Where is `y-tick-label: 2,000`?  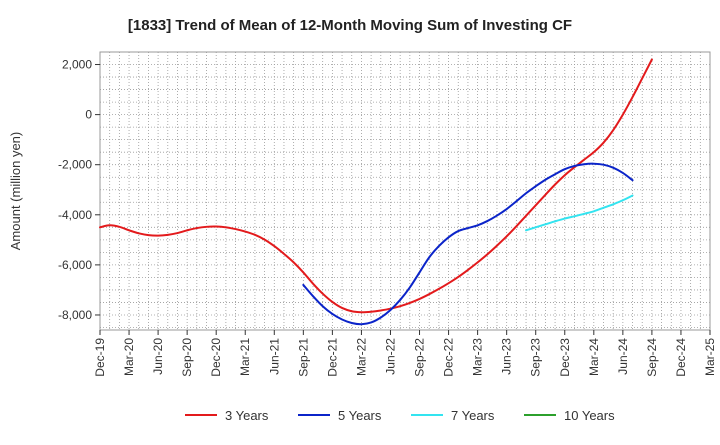
y-tick-label: 2,000 is located at coordinates (77, 65).